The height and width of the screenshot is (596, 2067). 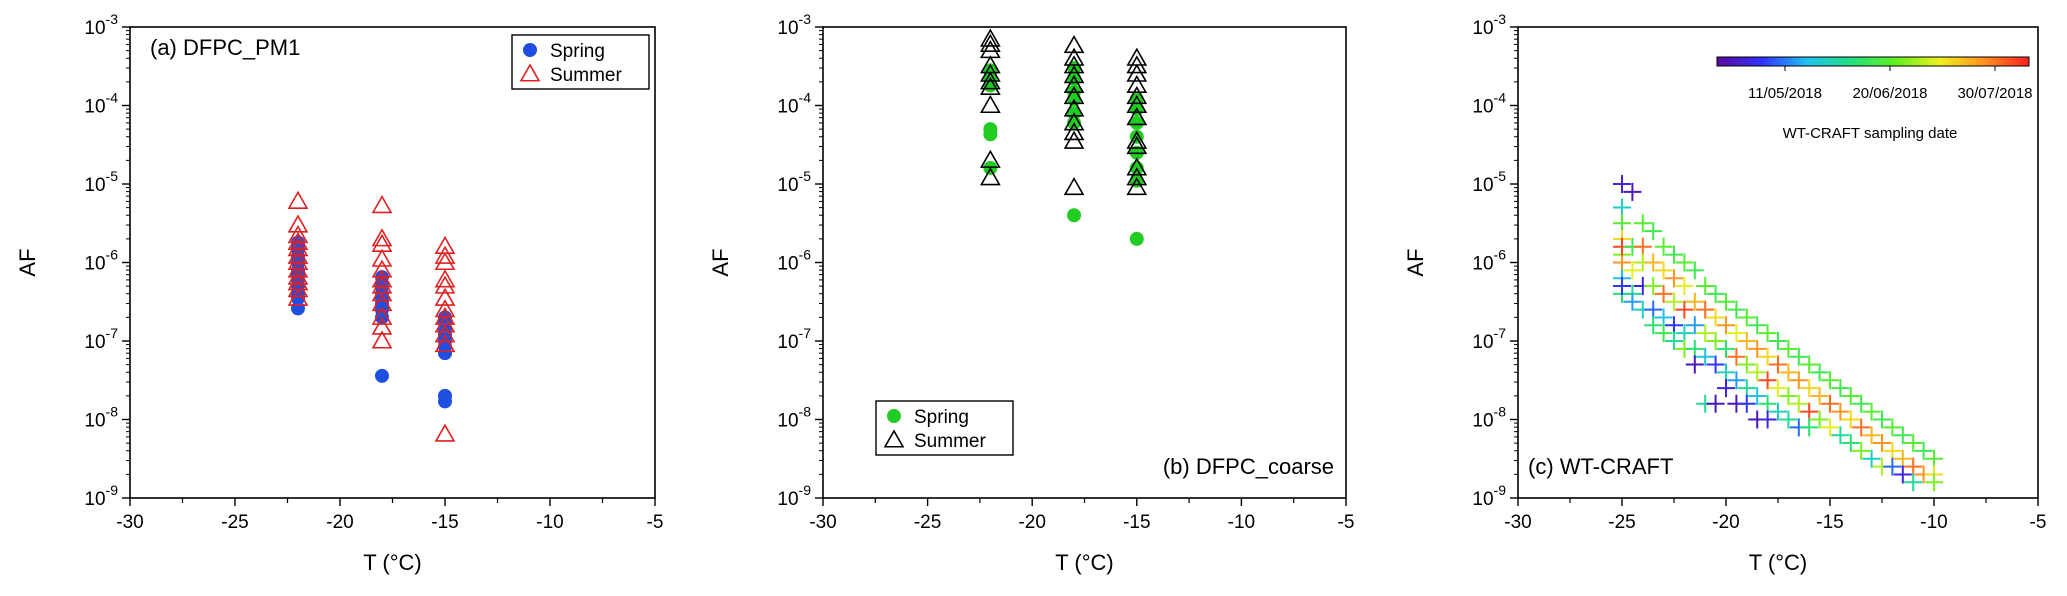 I want to click on y-tick-exponent: -4, so click(x=112, y=98).